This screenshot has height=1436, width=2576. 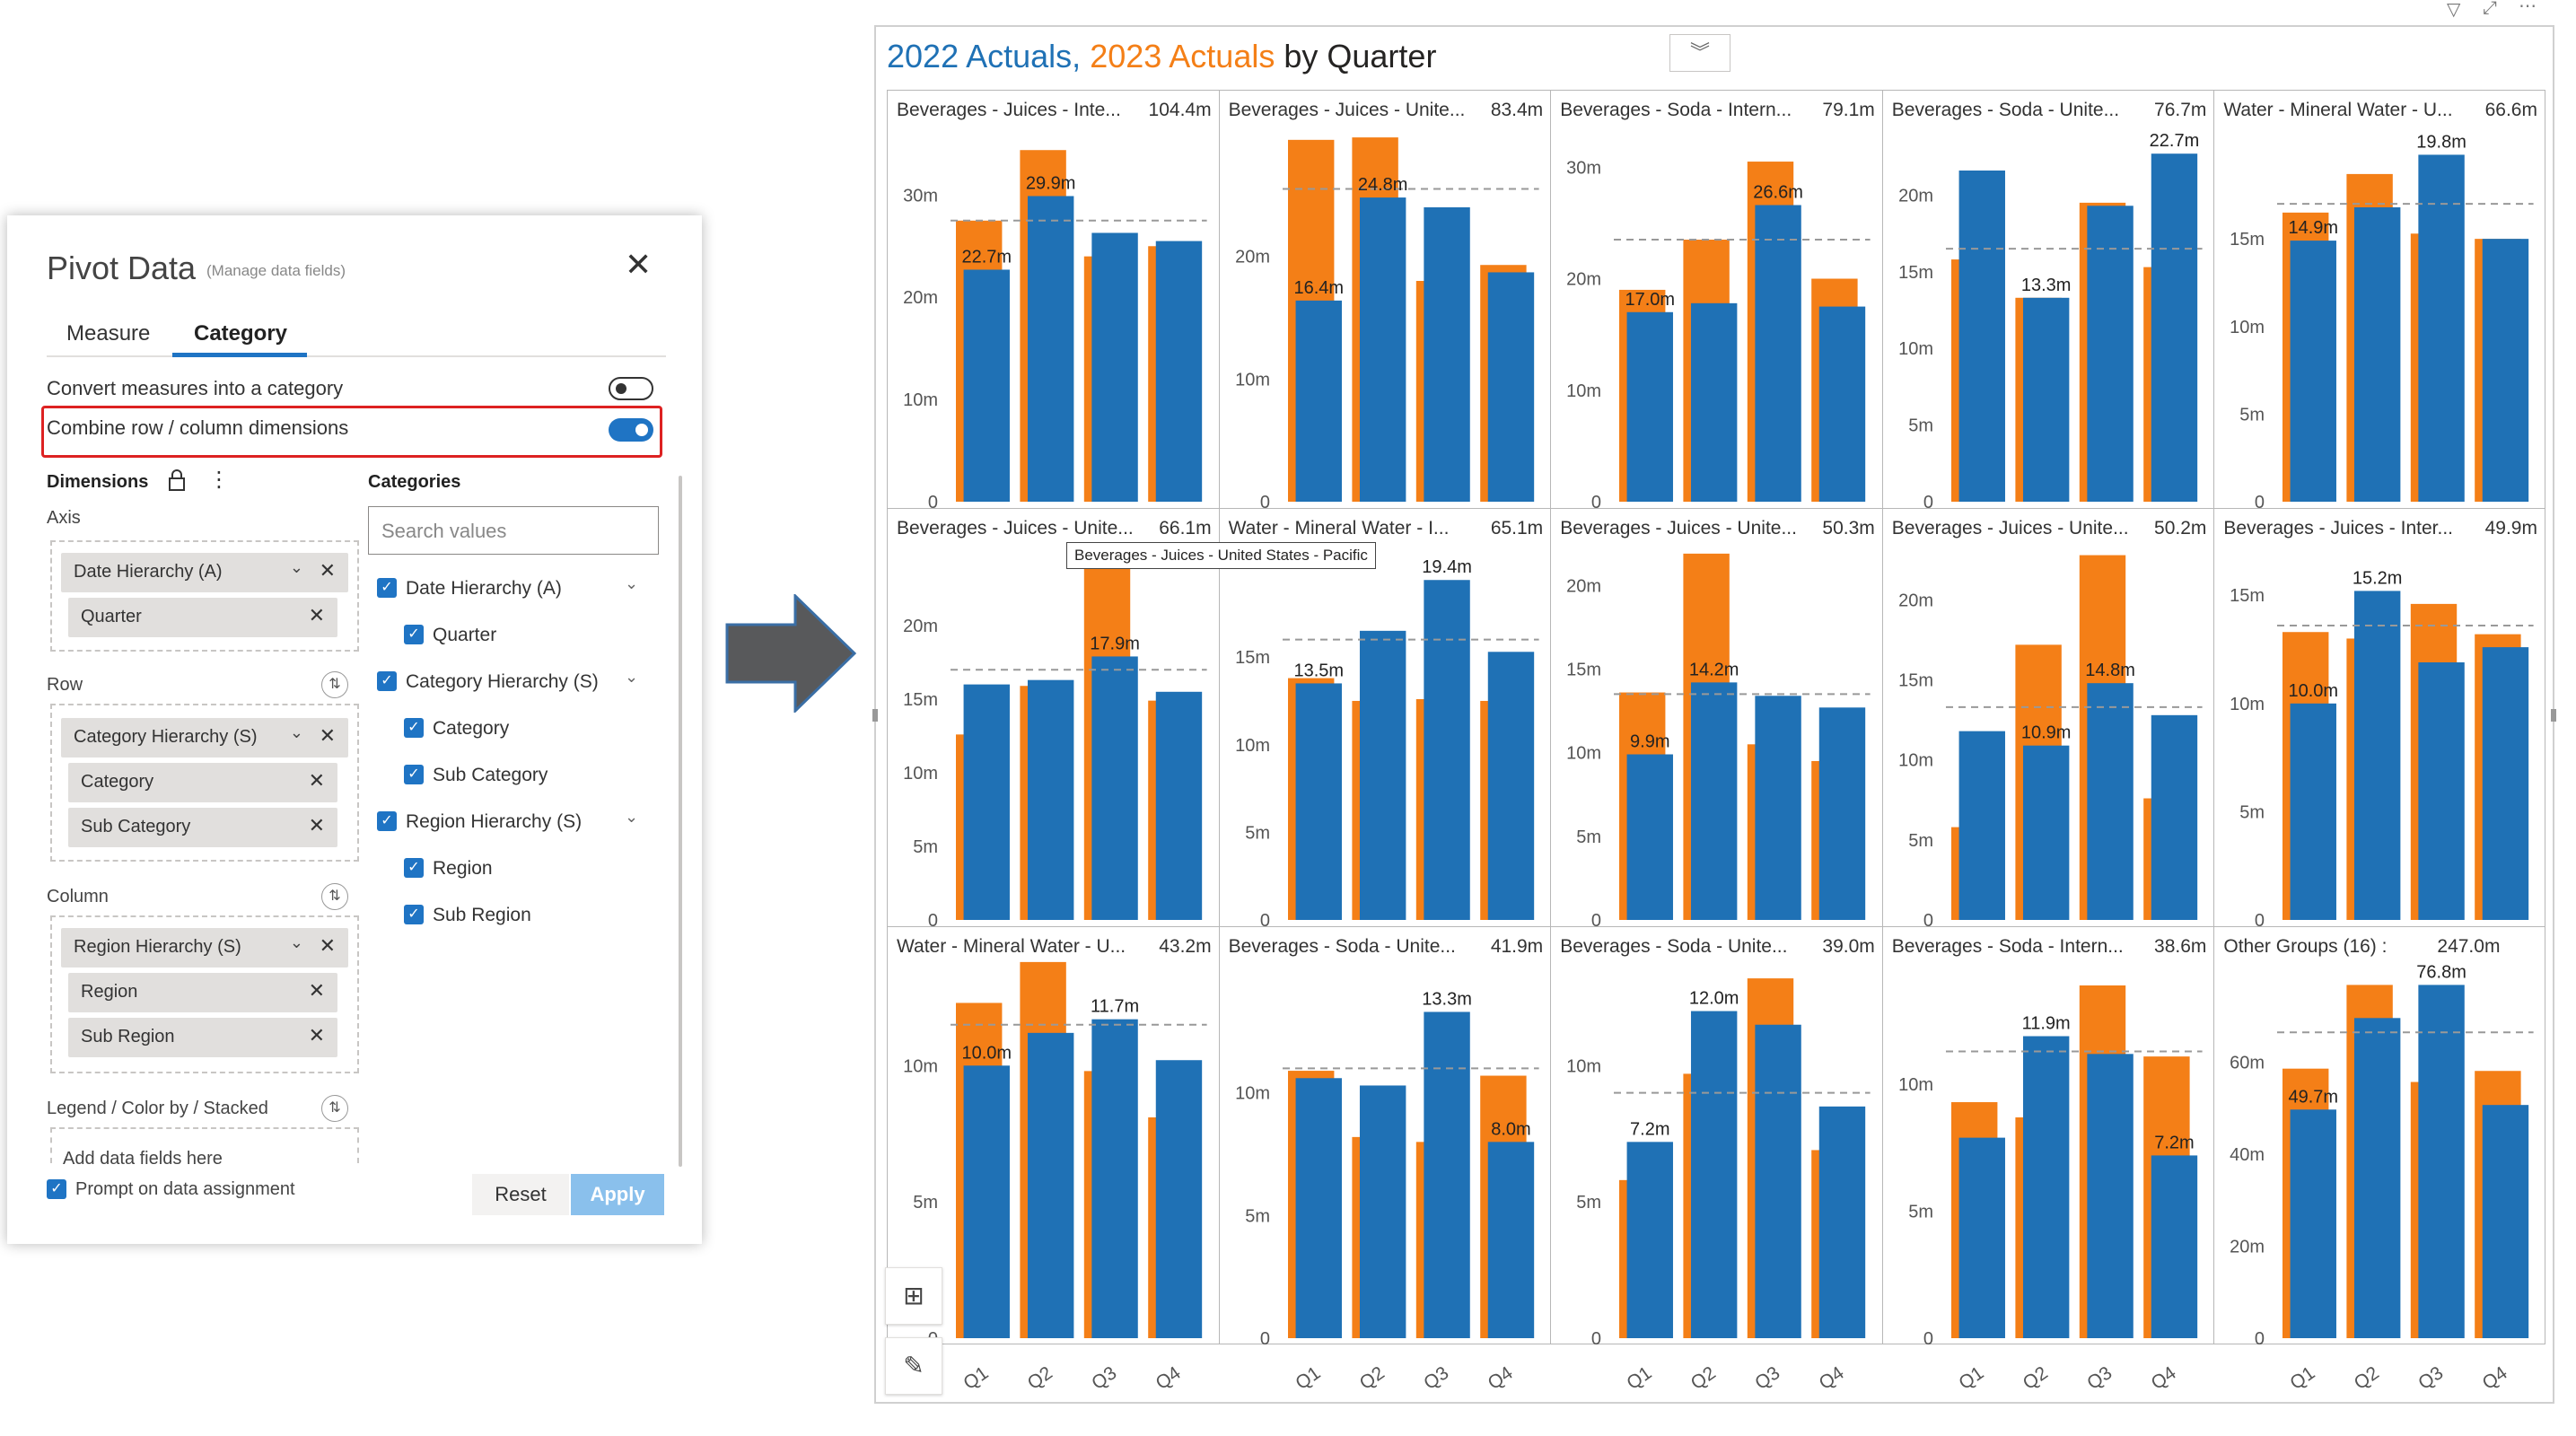 I want to click on category-category-hierarchy: Category Hierarchy (S), so click(x=502, y=681).